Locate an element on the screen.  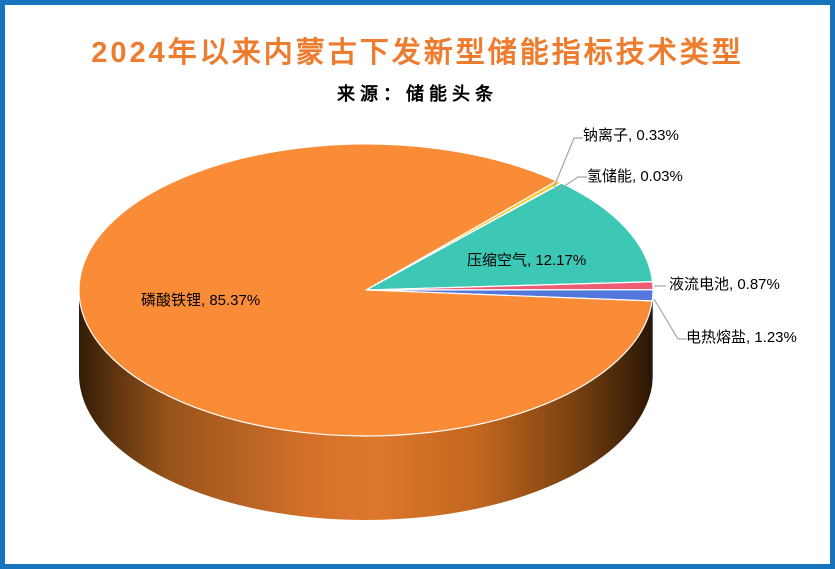
slice-label-flow-battery: 液流电池, 0.87% is located at coordinates (724, 284).